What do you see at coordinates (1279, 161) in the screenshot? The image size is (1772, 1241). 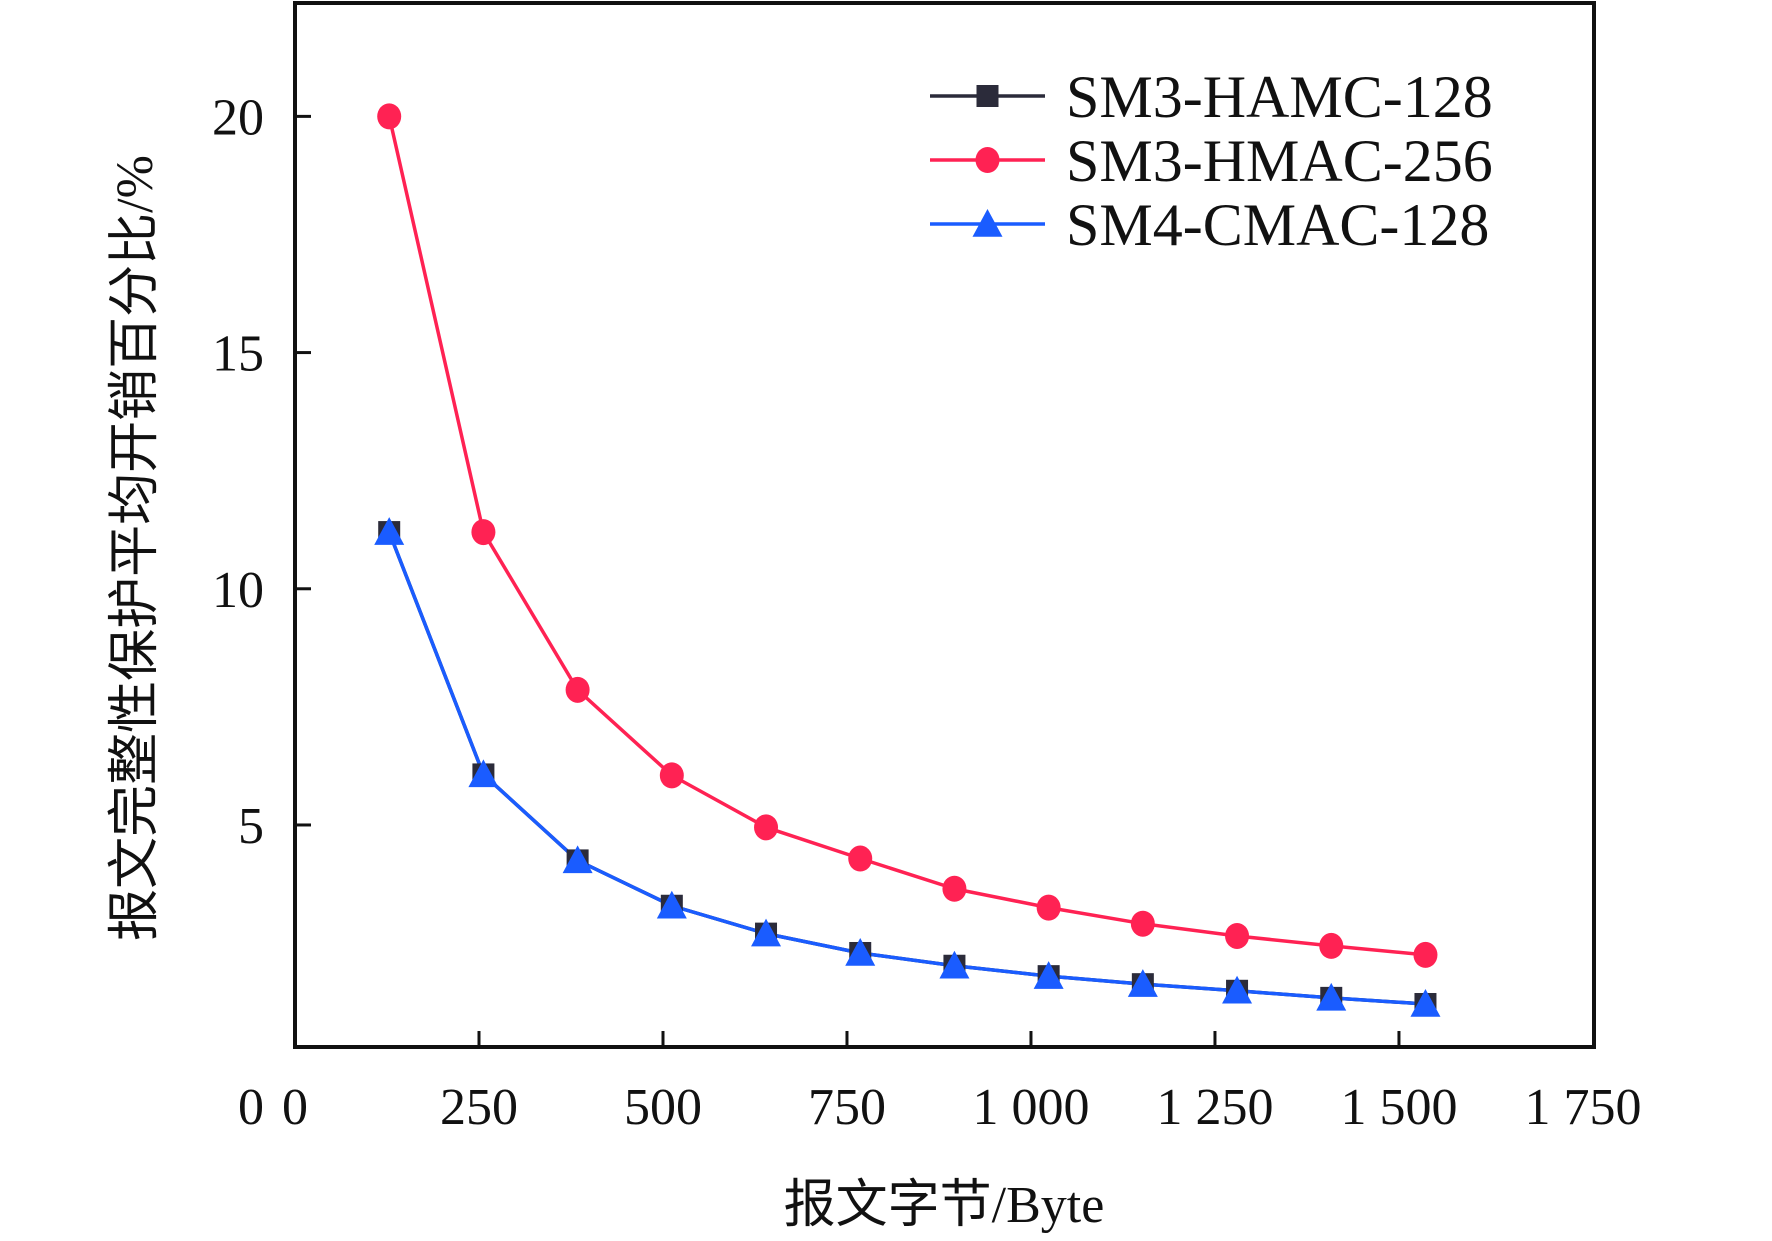 I see `legend-label: SM3-HMAC-256` at bounding box center [1279, 161].